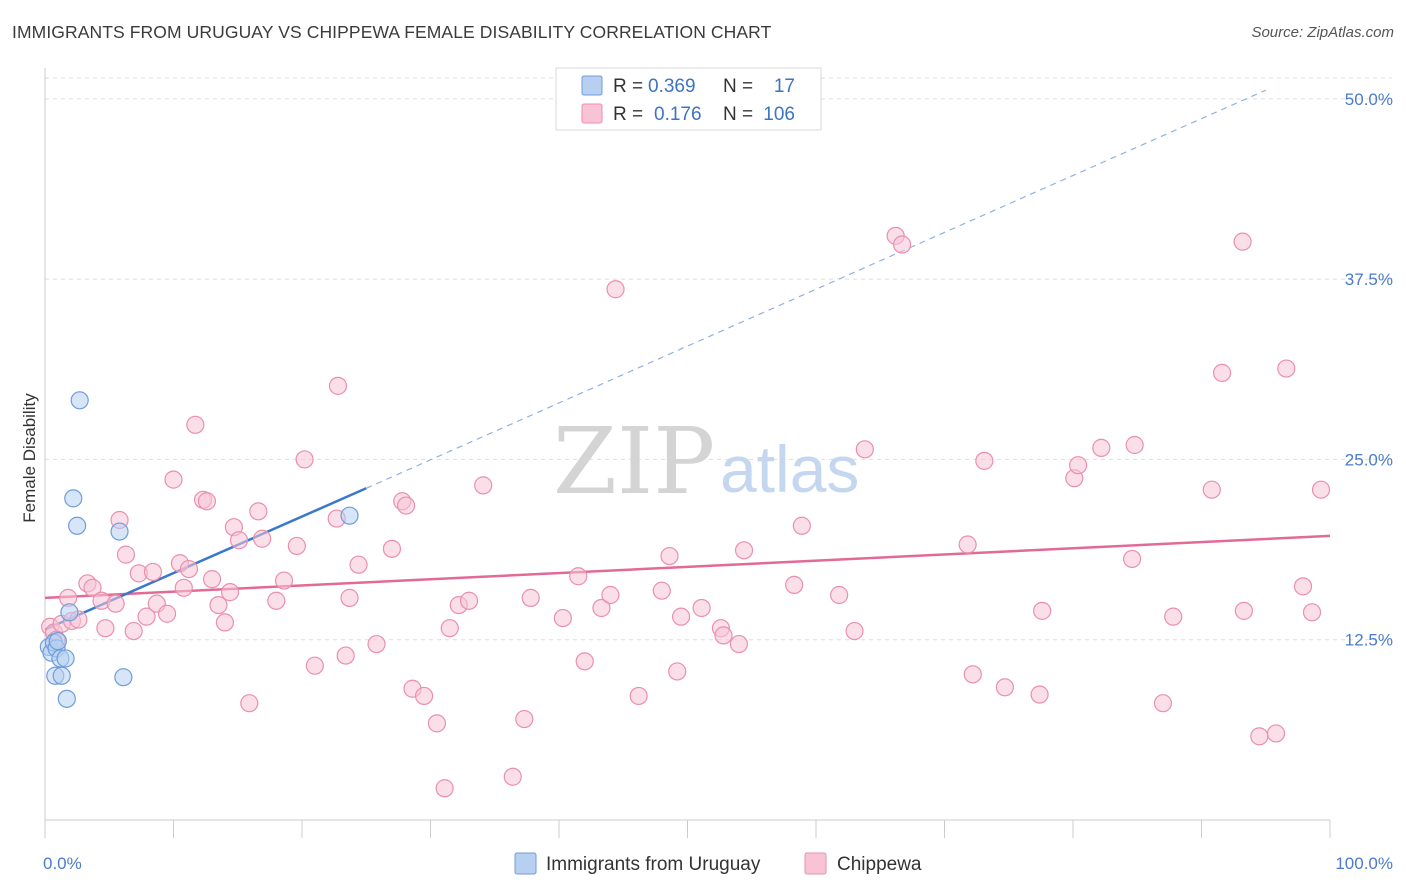 Image resolution: width=1406 pixels, height=892 pixels. Describe the element at coordinates (653, 864) in the screenshot. I see `series-label-uruguay: Immigrants from Uruguay` at that location.